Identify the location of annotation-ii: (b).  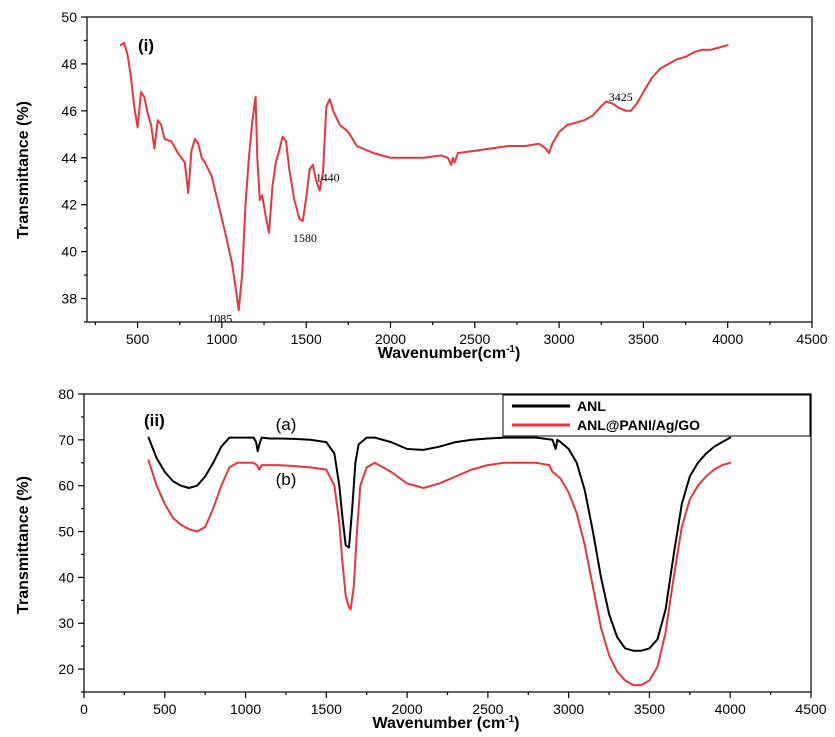
(286, 479).